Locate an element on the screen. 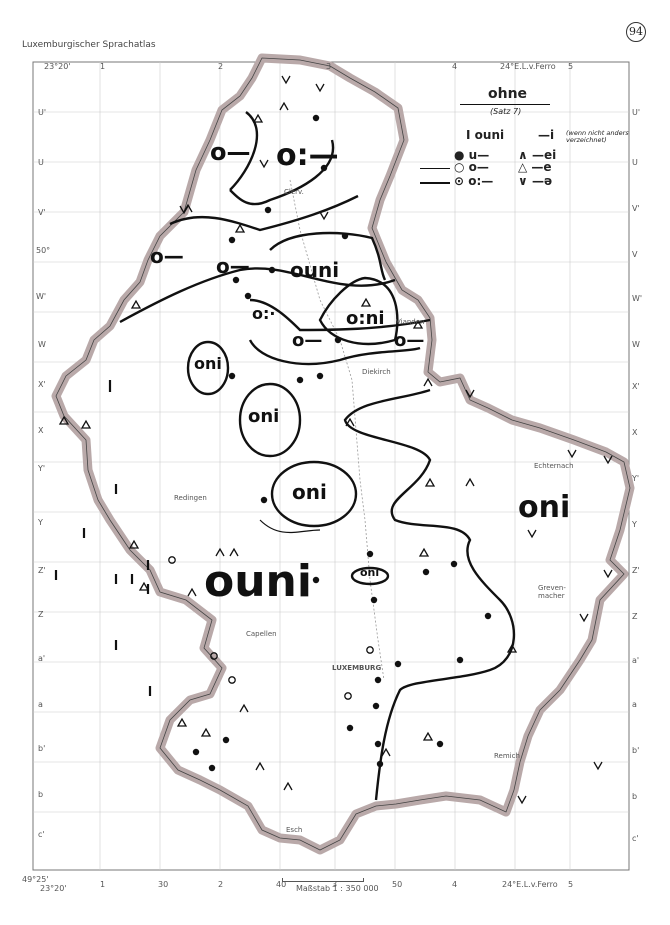  area-label-oni-e: oni is located at coordinates (544, 507).